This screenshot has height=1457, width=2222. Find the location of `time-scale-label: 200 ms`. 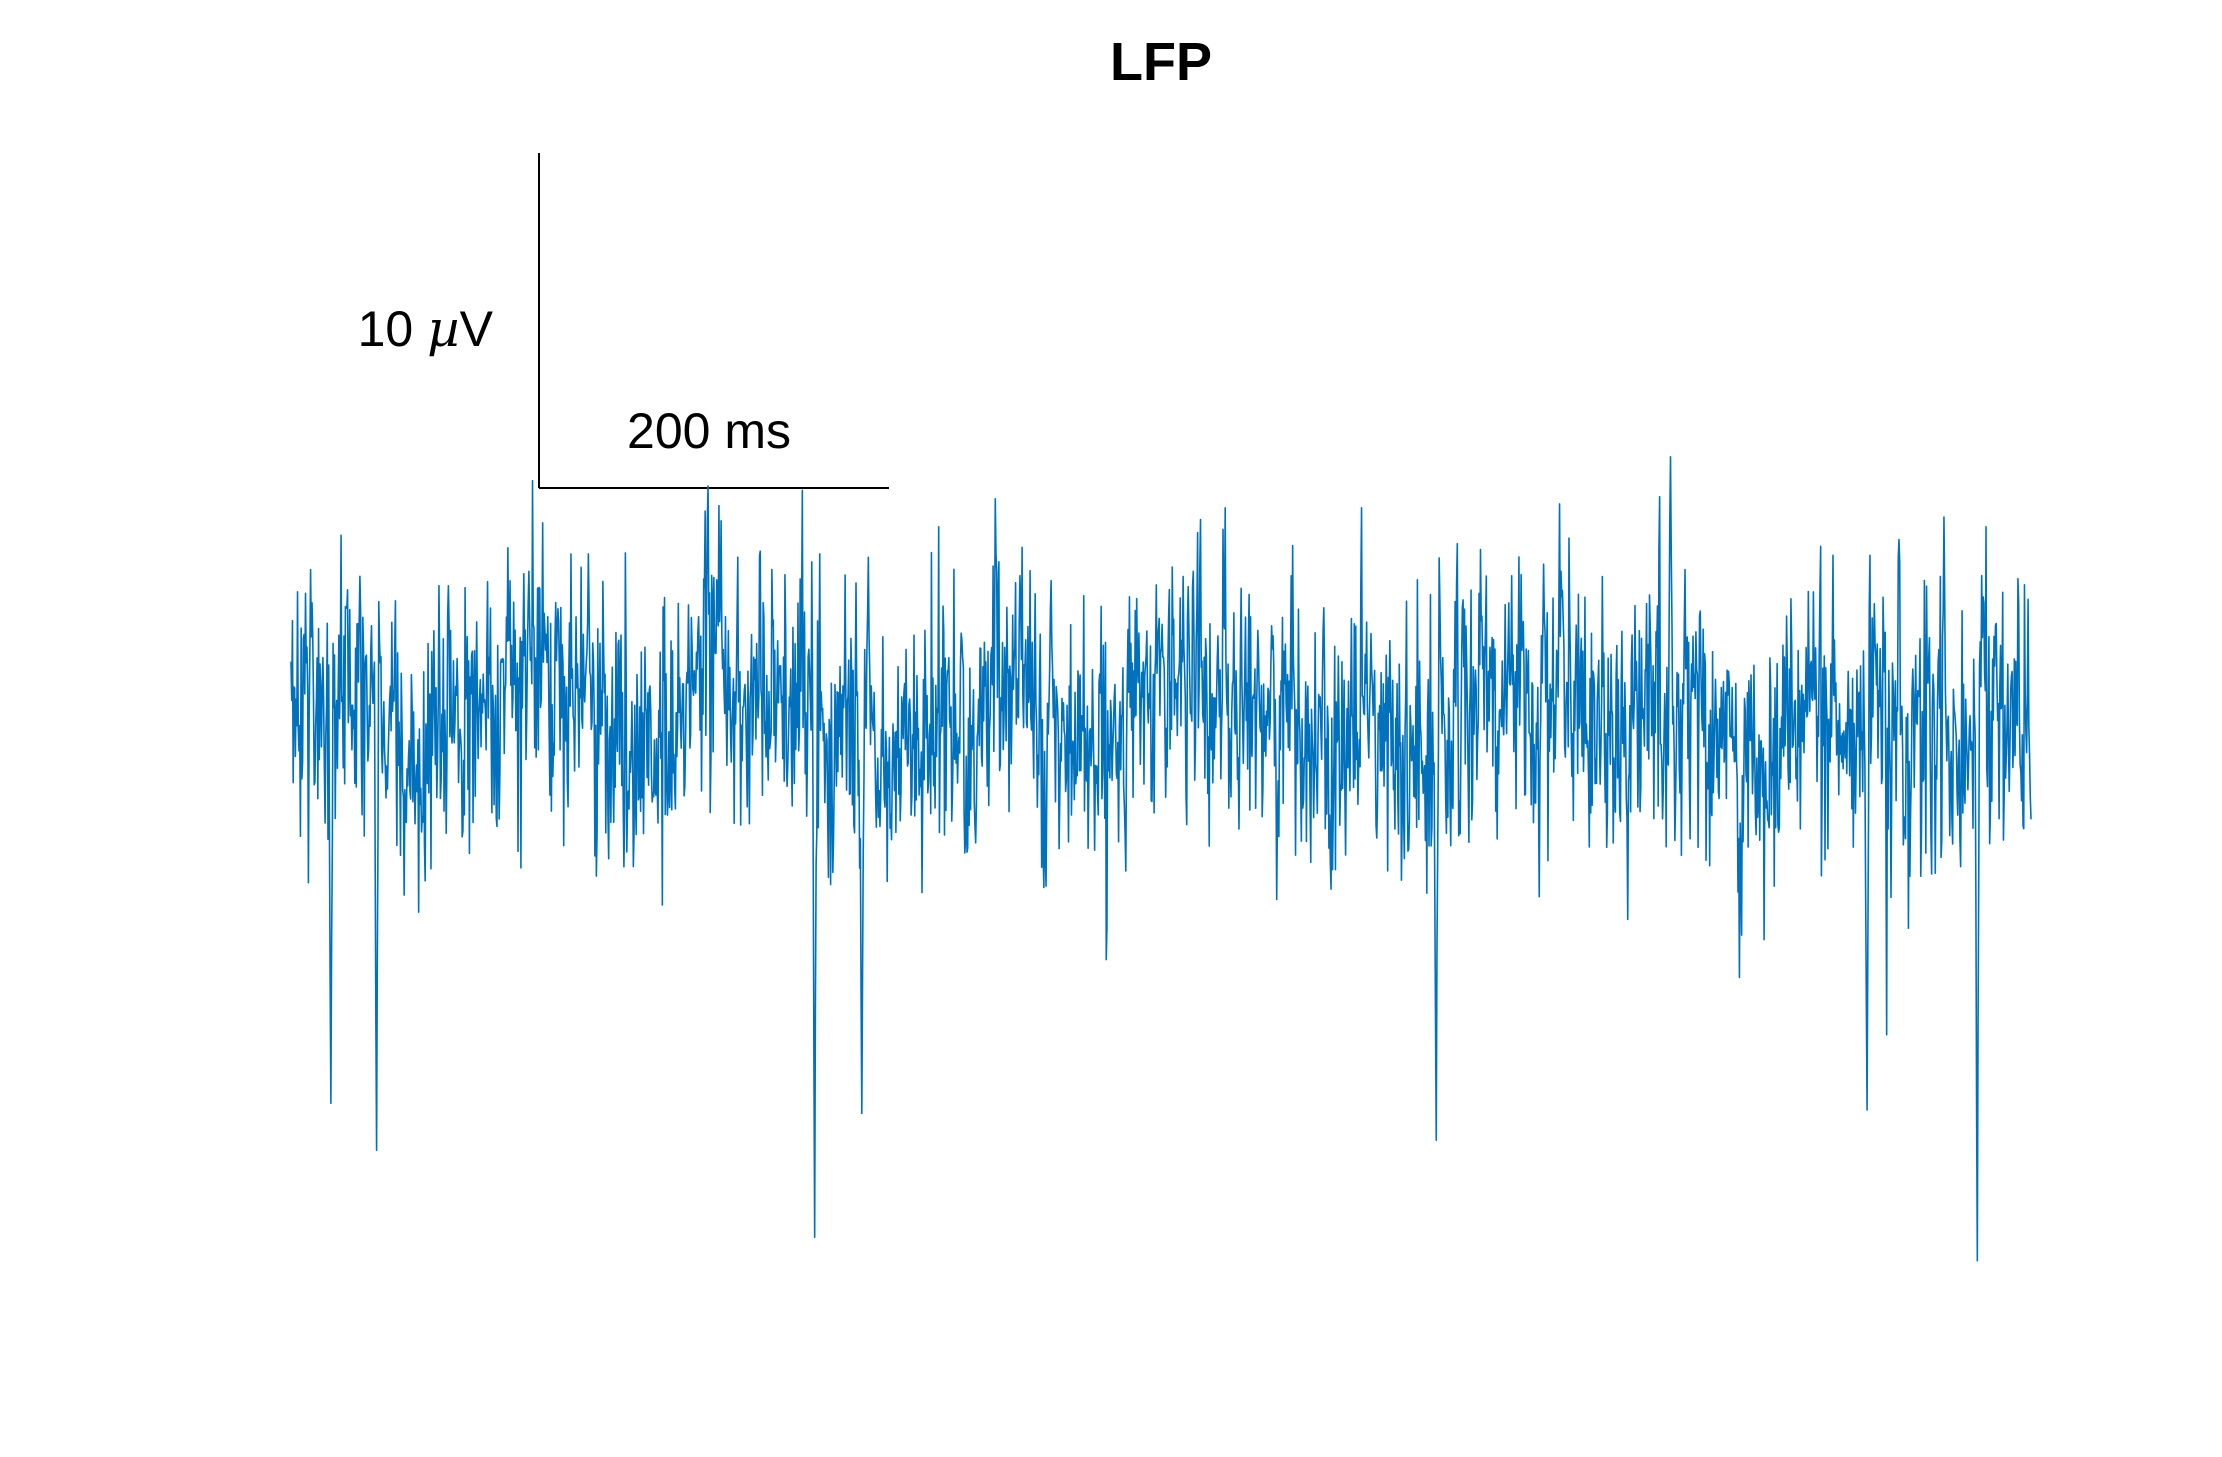

time-scale-label: 200 ms is located at coordinates (709, 431).